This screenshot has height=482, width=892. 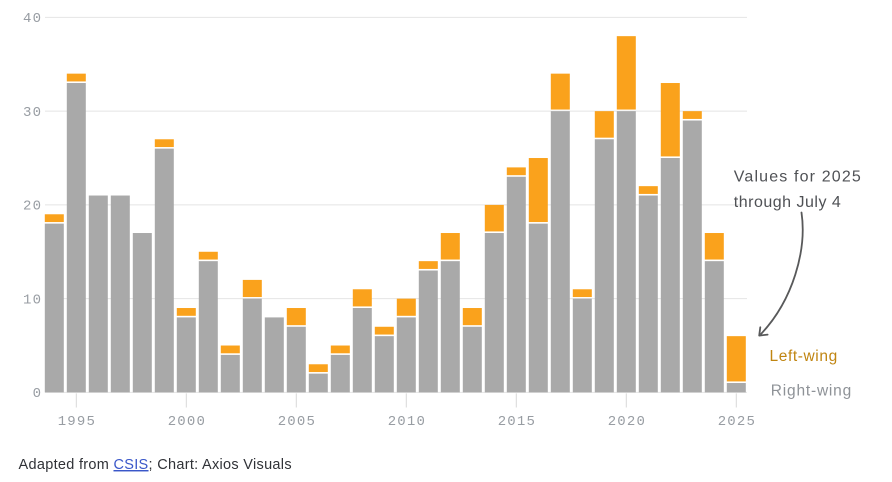 What do you see at coordinates (32, 113) in the screenshot?
I see `svg-text: 30` at bounding box center [32, 113].